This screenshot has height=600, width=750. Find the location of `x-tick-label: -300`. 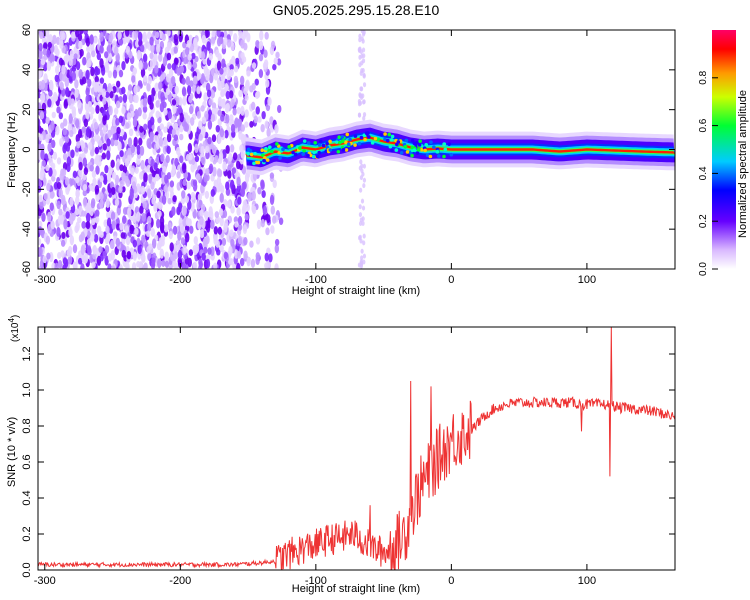

x-tick-label: -300 is located at coordinates (45, 280).